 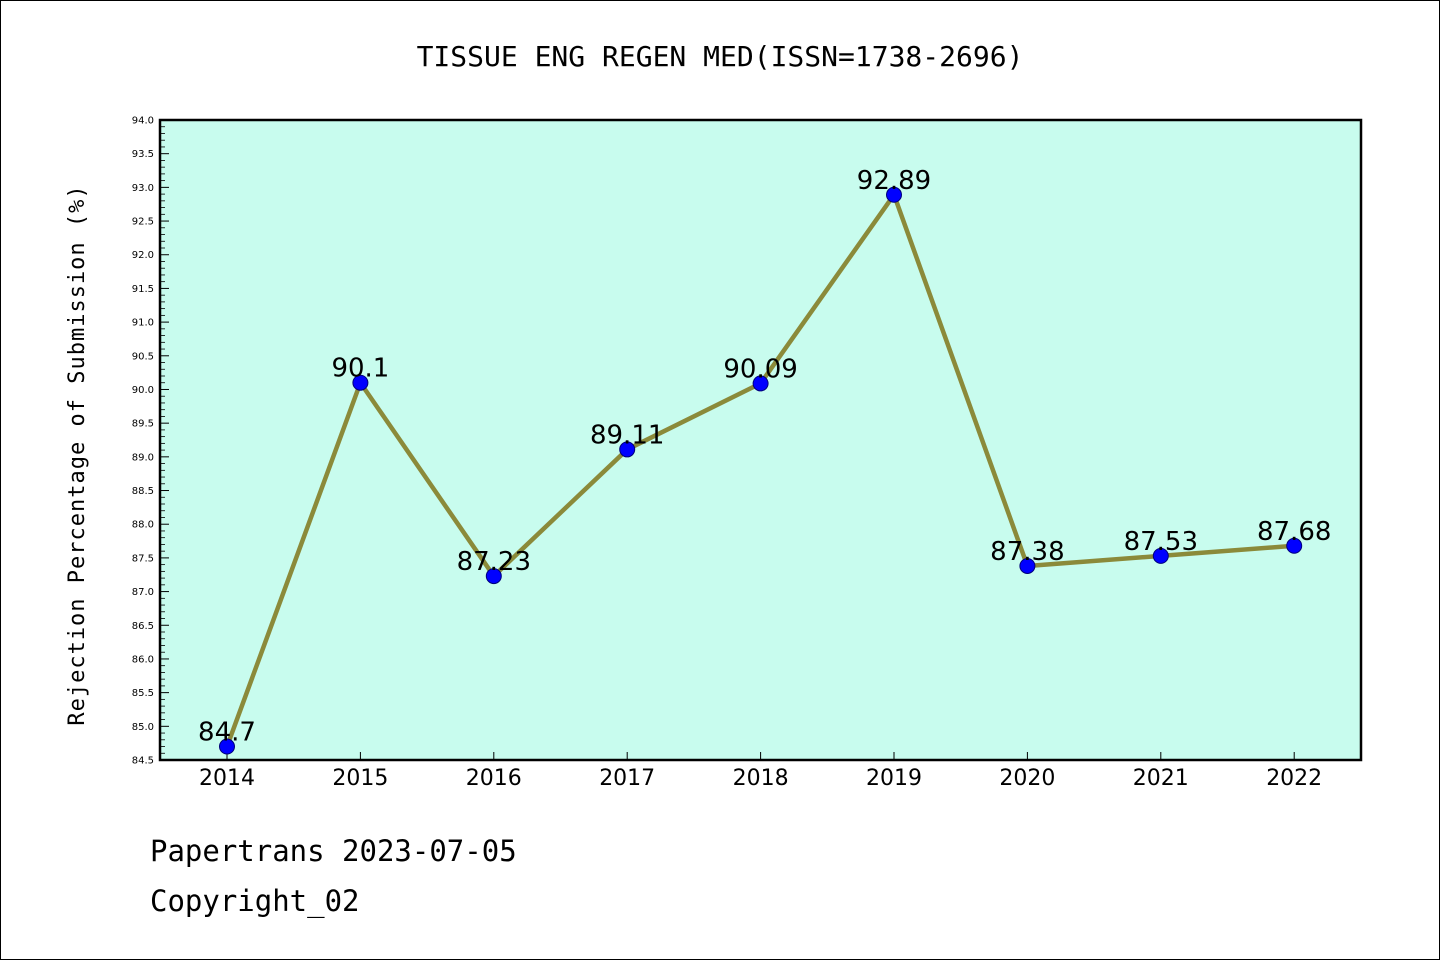 What do you see at coordinates (143, 659) in the screenshot?
I see `y-tick-label: 86.0` at bounding box center [143, 659].